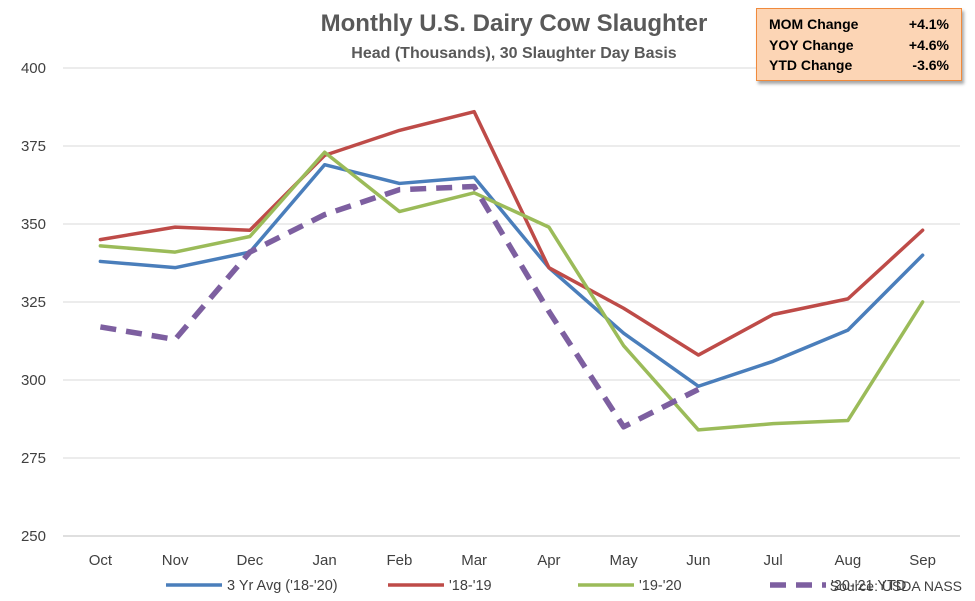 The width and height of the screenshot is (975, 601). I want to click on x-tick-label: Sep, so click(922, 560).